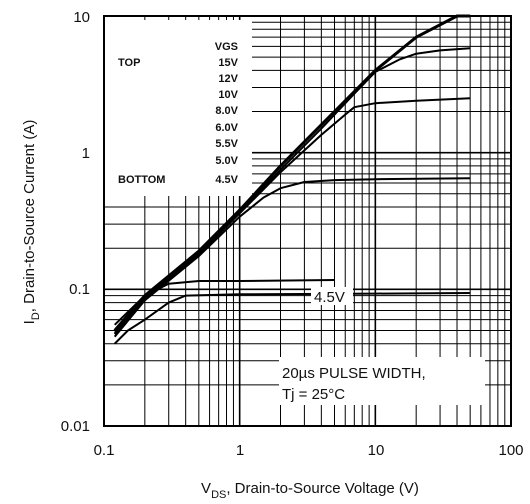 The height and width of the screenshot is (504, 530). What do you see at coordinates (510, 450) in the screenshot?
I see `x-tick-label: 100` at bounding box center [510, 450].